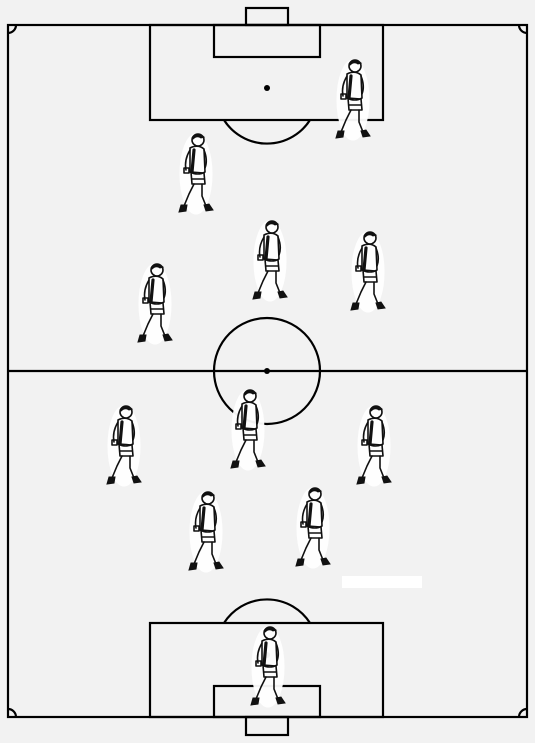  I want to click on bottom-penalty-arc, so click(267, 611).